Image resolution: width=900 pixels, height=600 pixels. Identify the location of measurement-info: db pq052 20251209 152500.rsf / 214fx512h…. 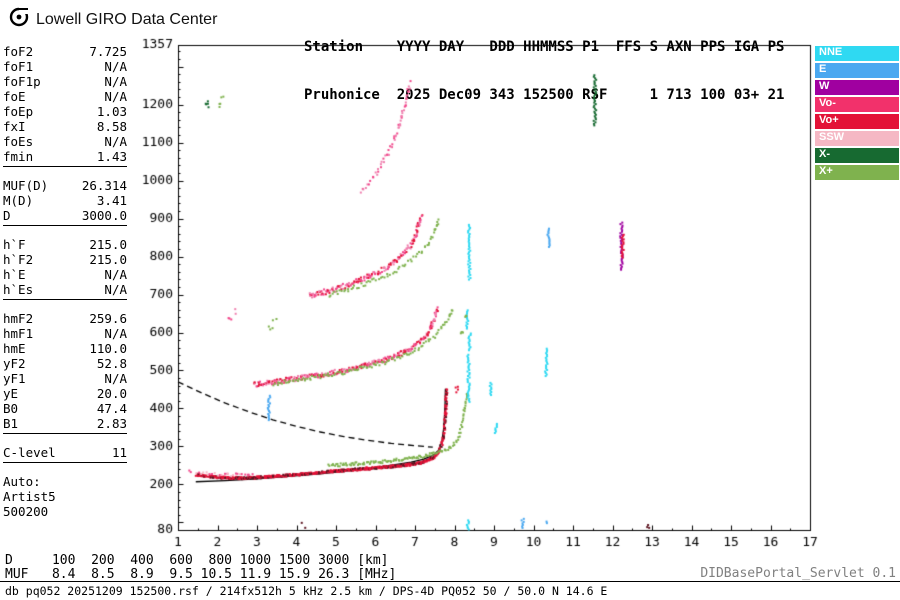
(306, 591).